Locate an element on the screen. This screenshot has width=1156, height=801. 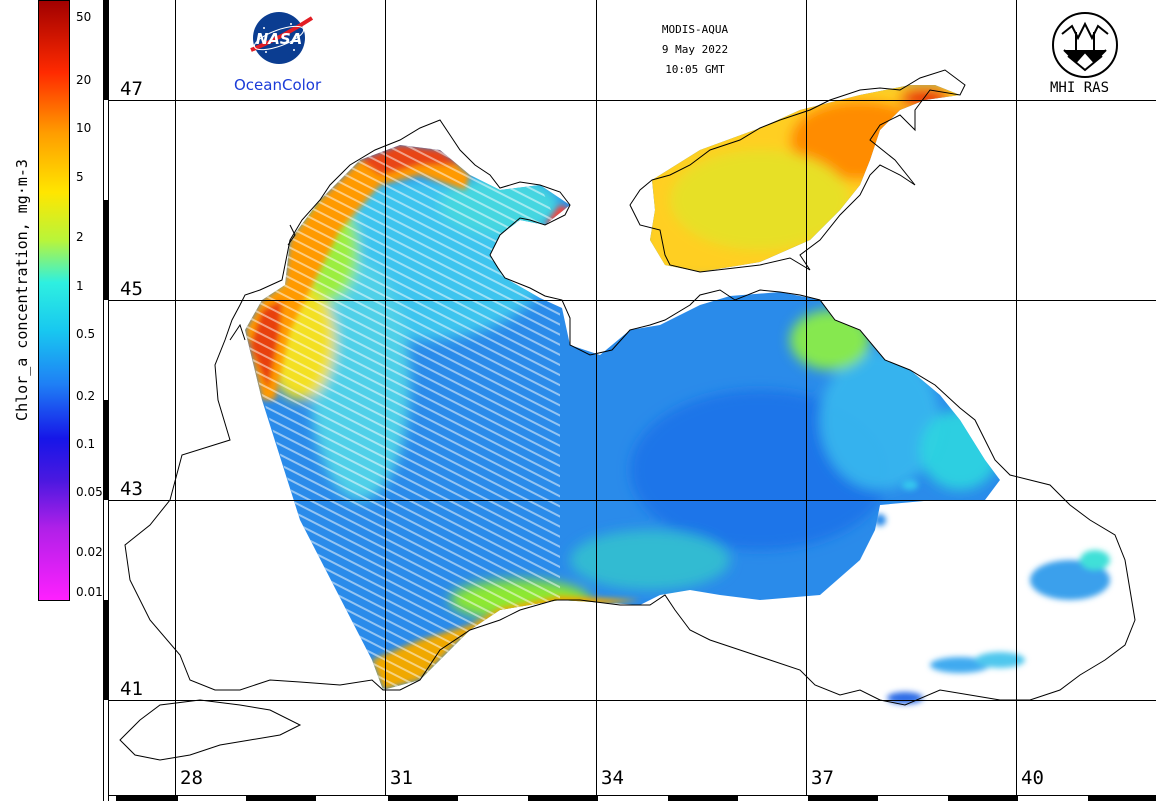
mhi-ras-label: MHI RAS is located at coordinates (1080, 88).